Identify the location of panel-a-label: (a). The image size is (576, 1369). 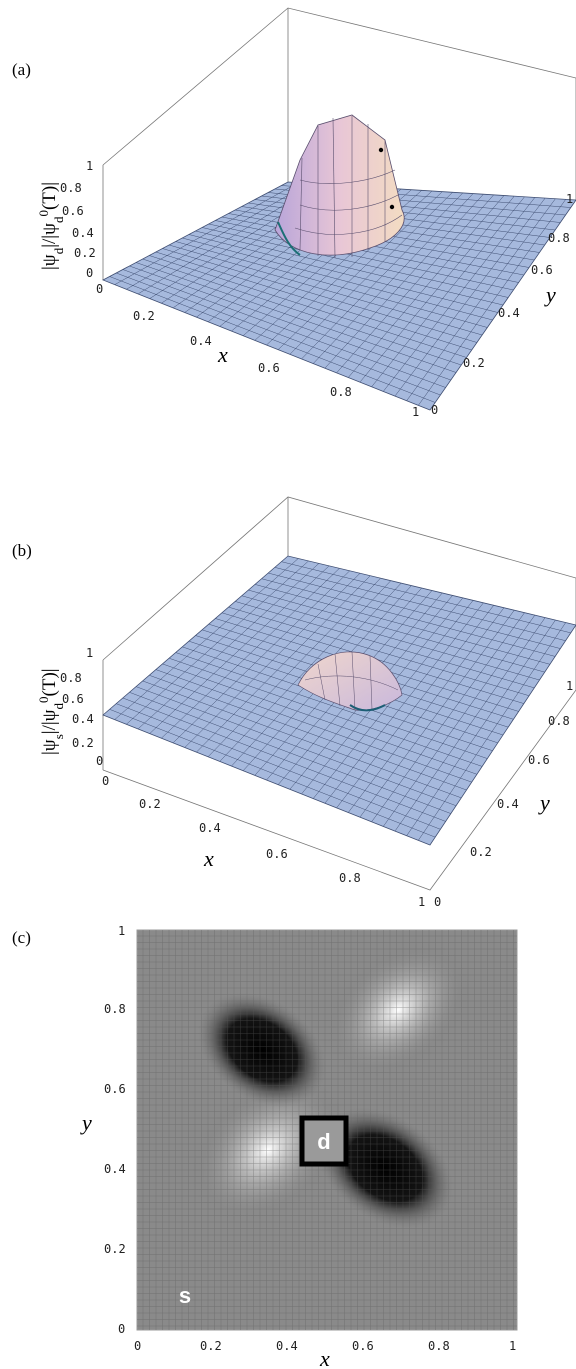
(21, 69).